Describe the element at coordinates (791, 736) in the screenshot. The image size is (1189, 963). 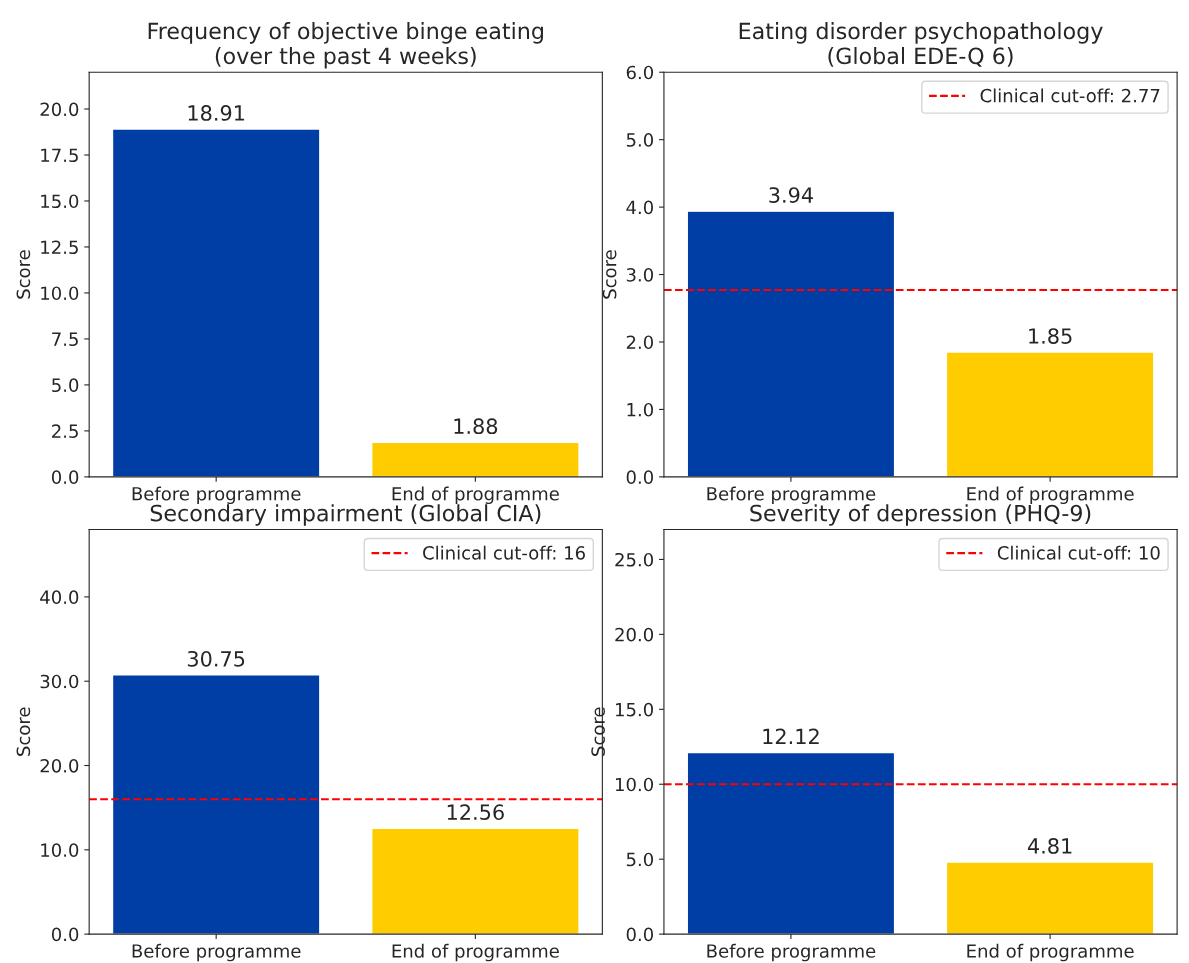
I see `data-label: 12.12` at that location.